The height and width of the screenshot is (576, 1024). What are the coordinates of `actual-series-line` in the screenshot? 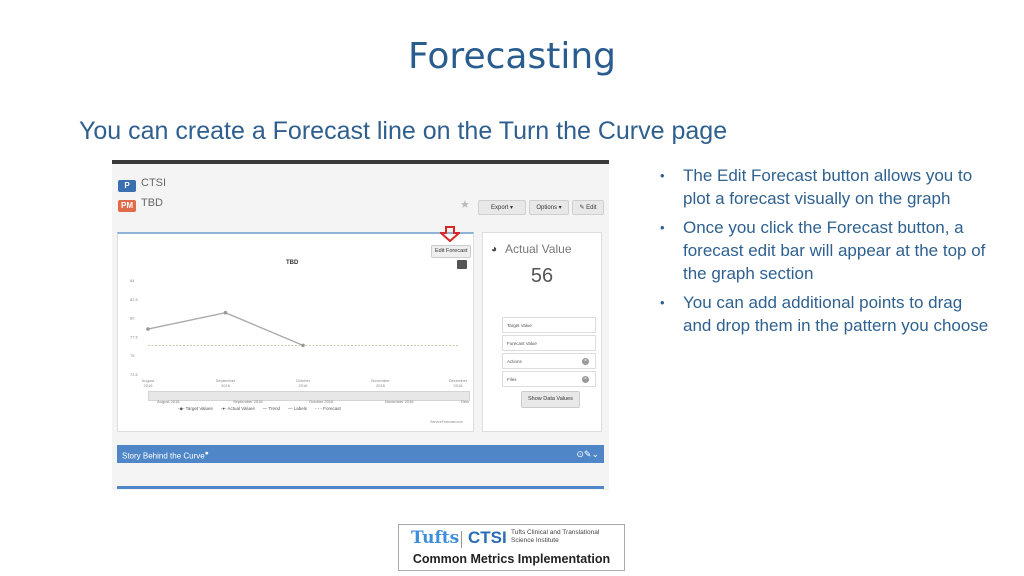 It's located at (225, 329).